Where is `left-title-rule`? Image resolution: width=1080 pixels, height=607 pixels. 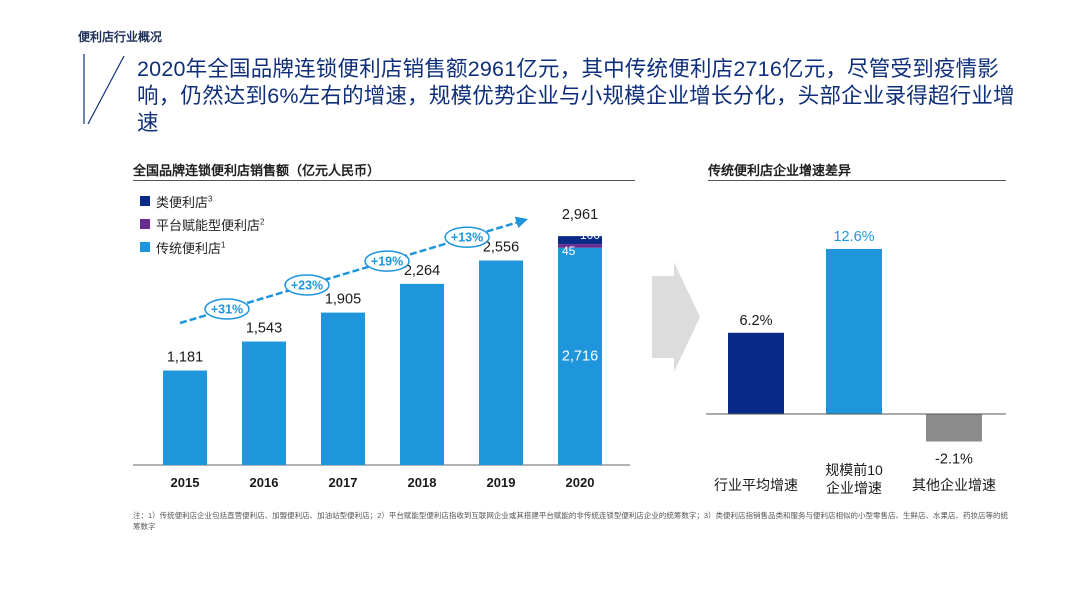 left-title-rule is located at coordinates (384, 180).